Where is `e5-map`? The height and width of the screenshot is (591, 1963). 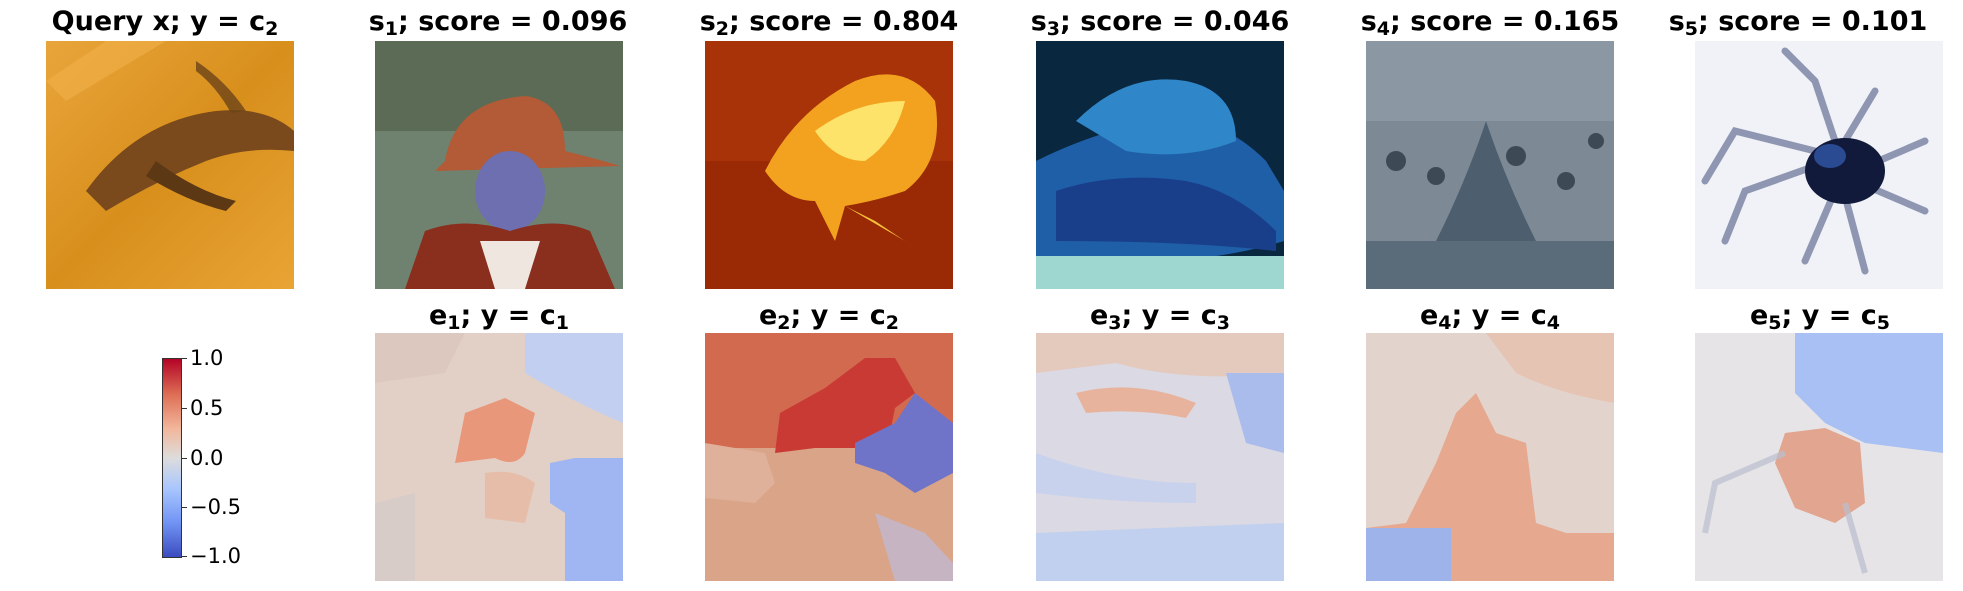 e5-map is located at coordinates (1819, 457).